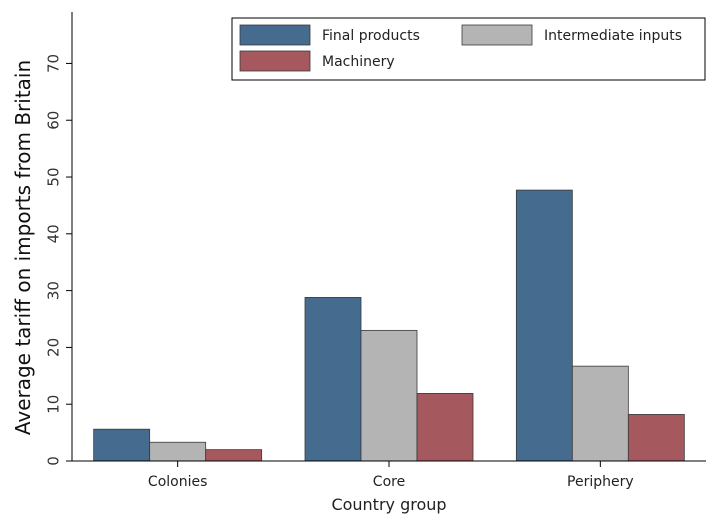  I want to click on bar-machinery-colonies, so click(234, 455).